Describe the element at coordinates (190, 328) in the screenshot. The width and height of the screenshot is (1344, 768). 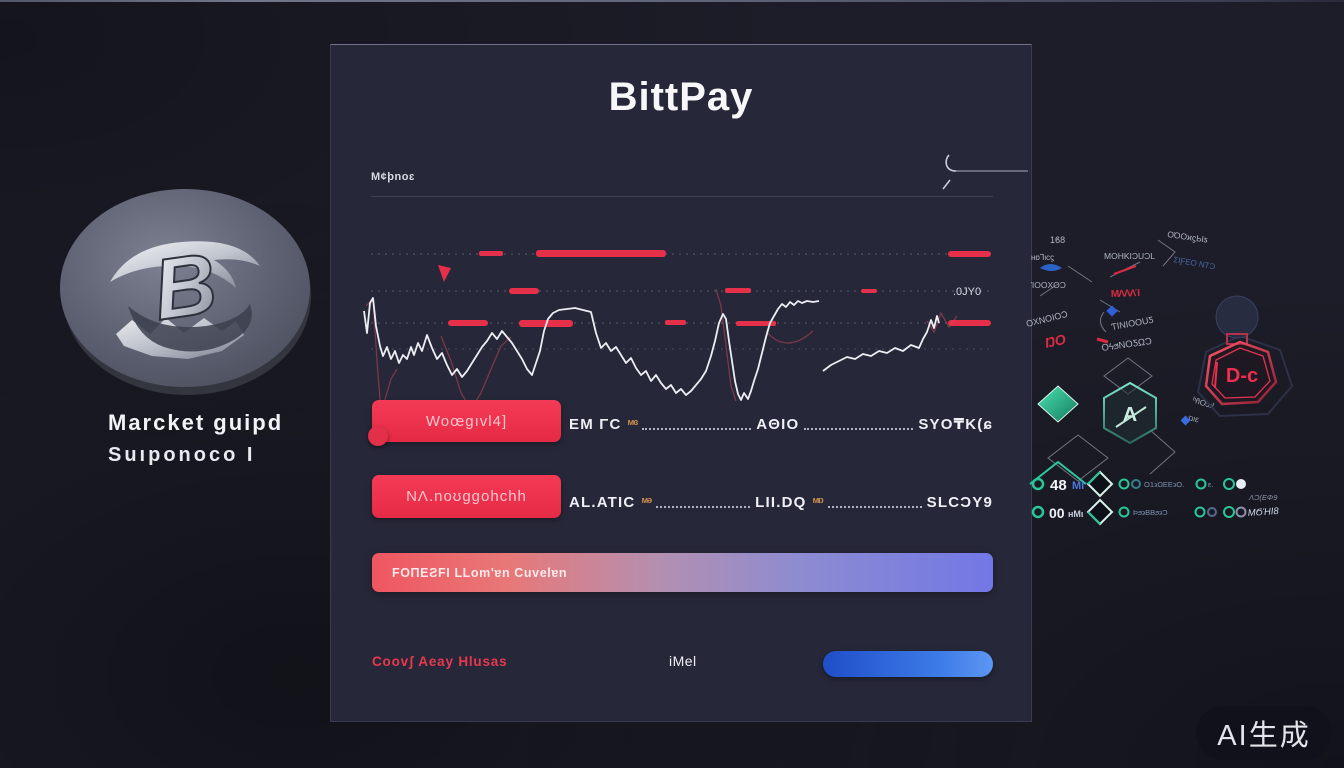
I see `coin-swirl-shadow` at that location.